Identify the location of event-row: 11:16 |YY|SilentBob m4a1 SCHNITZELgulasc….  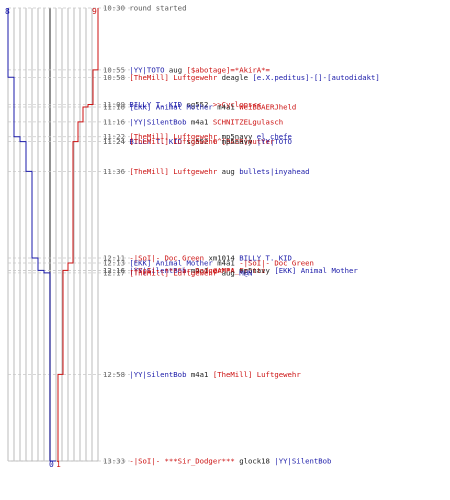
(193, 121).